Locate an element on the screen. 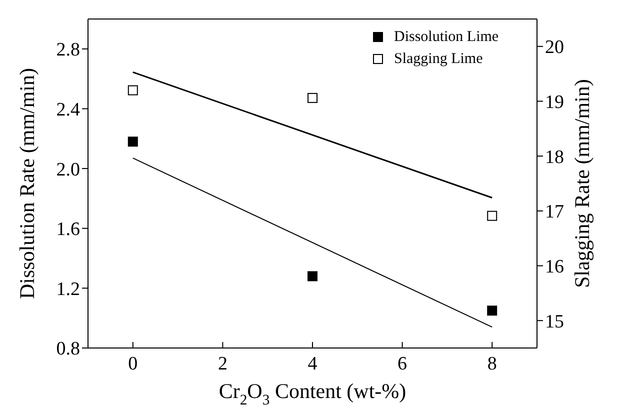  y-tick-label: 2.4 is located at coordinates (68, 109).